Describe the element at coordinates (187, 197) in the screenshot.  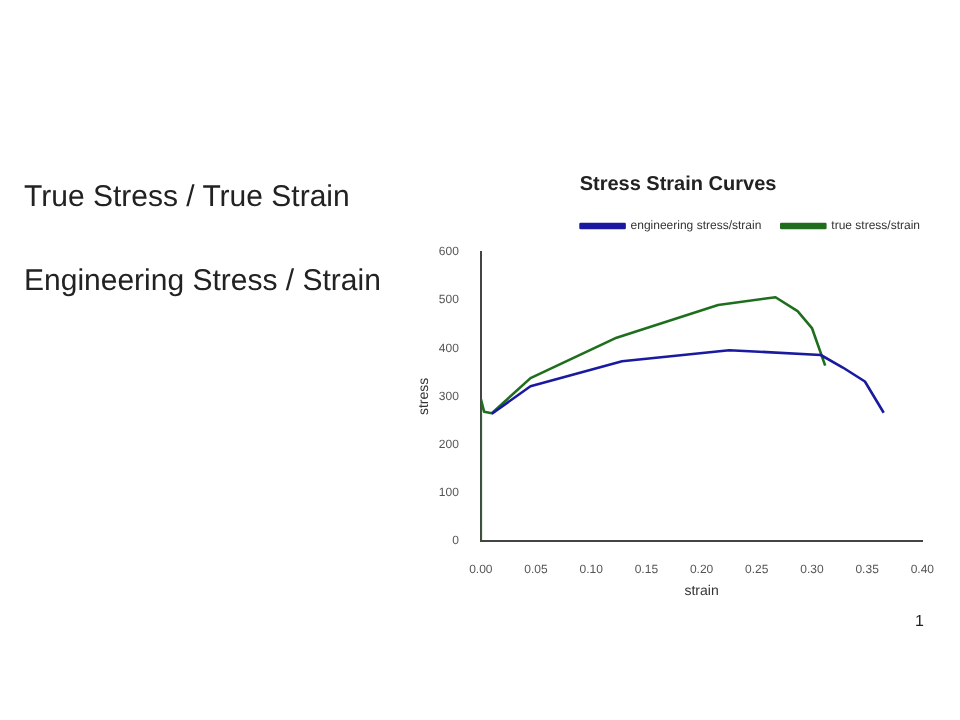
I see `text: True Stress / True Strain` at that location.